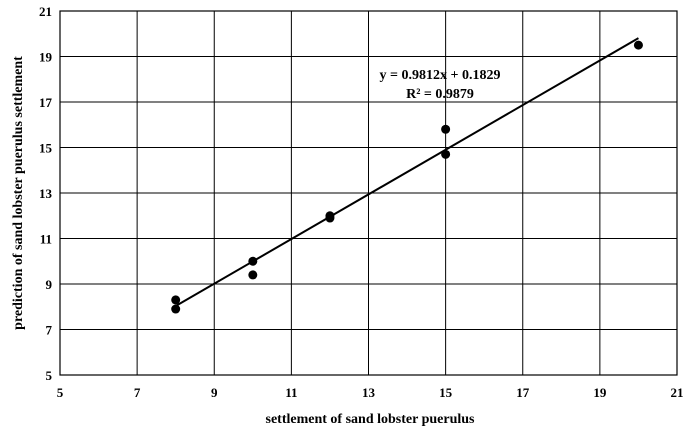 The width and height of the screenshot is (684, 431). Describe the element at coordinates (49, 284) in the screenshot. I see `y-tick-label: 9` at that location.